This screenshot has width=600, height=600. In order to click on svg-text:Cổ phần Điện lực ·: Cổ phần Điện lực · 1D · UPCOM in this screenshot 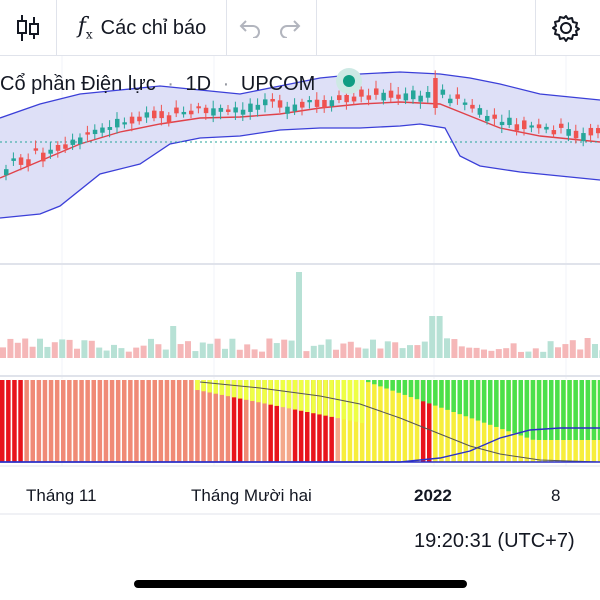, I will do `click(157, 84)`.